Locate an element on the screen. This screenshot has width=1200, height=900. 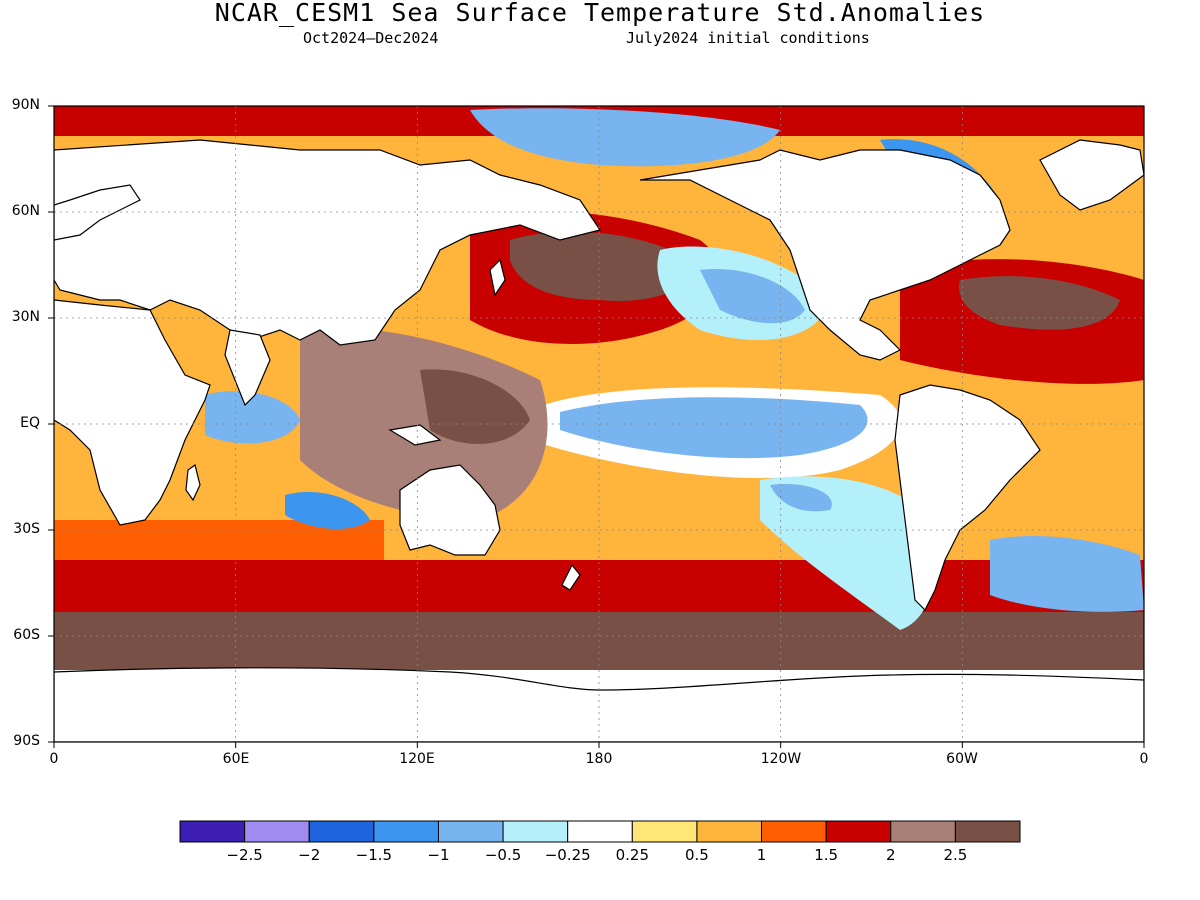
japan is located at coordinates (497, 277).